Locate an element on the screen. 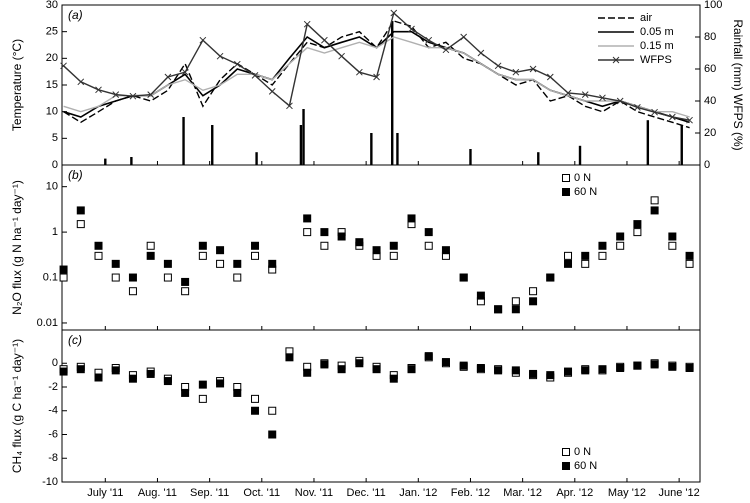 This screenshot has width=750, height=503. x-tick-label: Feb. '12 is located at coordinates (470, 493).